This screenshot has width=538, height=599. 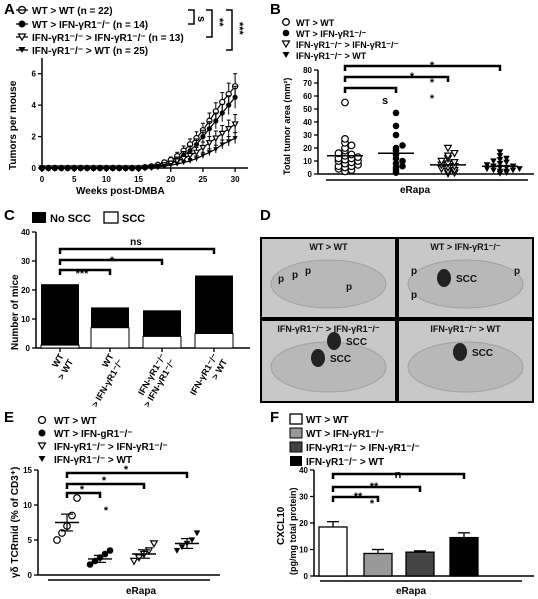 I want to click on x-tick-label: 25, so click(x=202, y=179).